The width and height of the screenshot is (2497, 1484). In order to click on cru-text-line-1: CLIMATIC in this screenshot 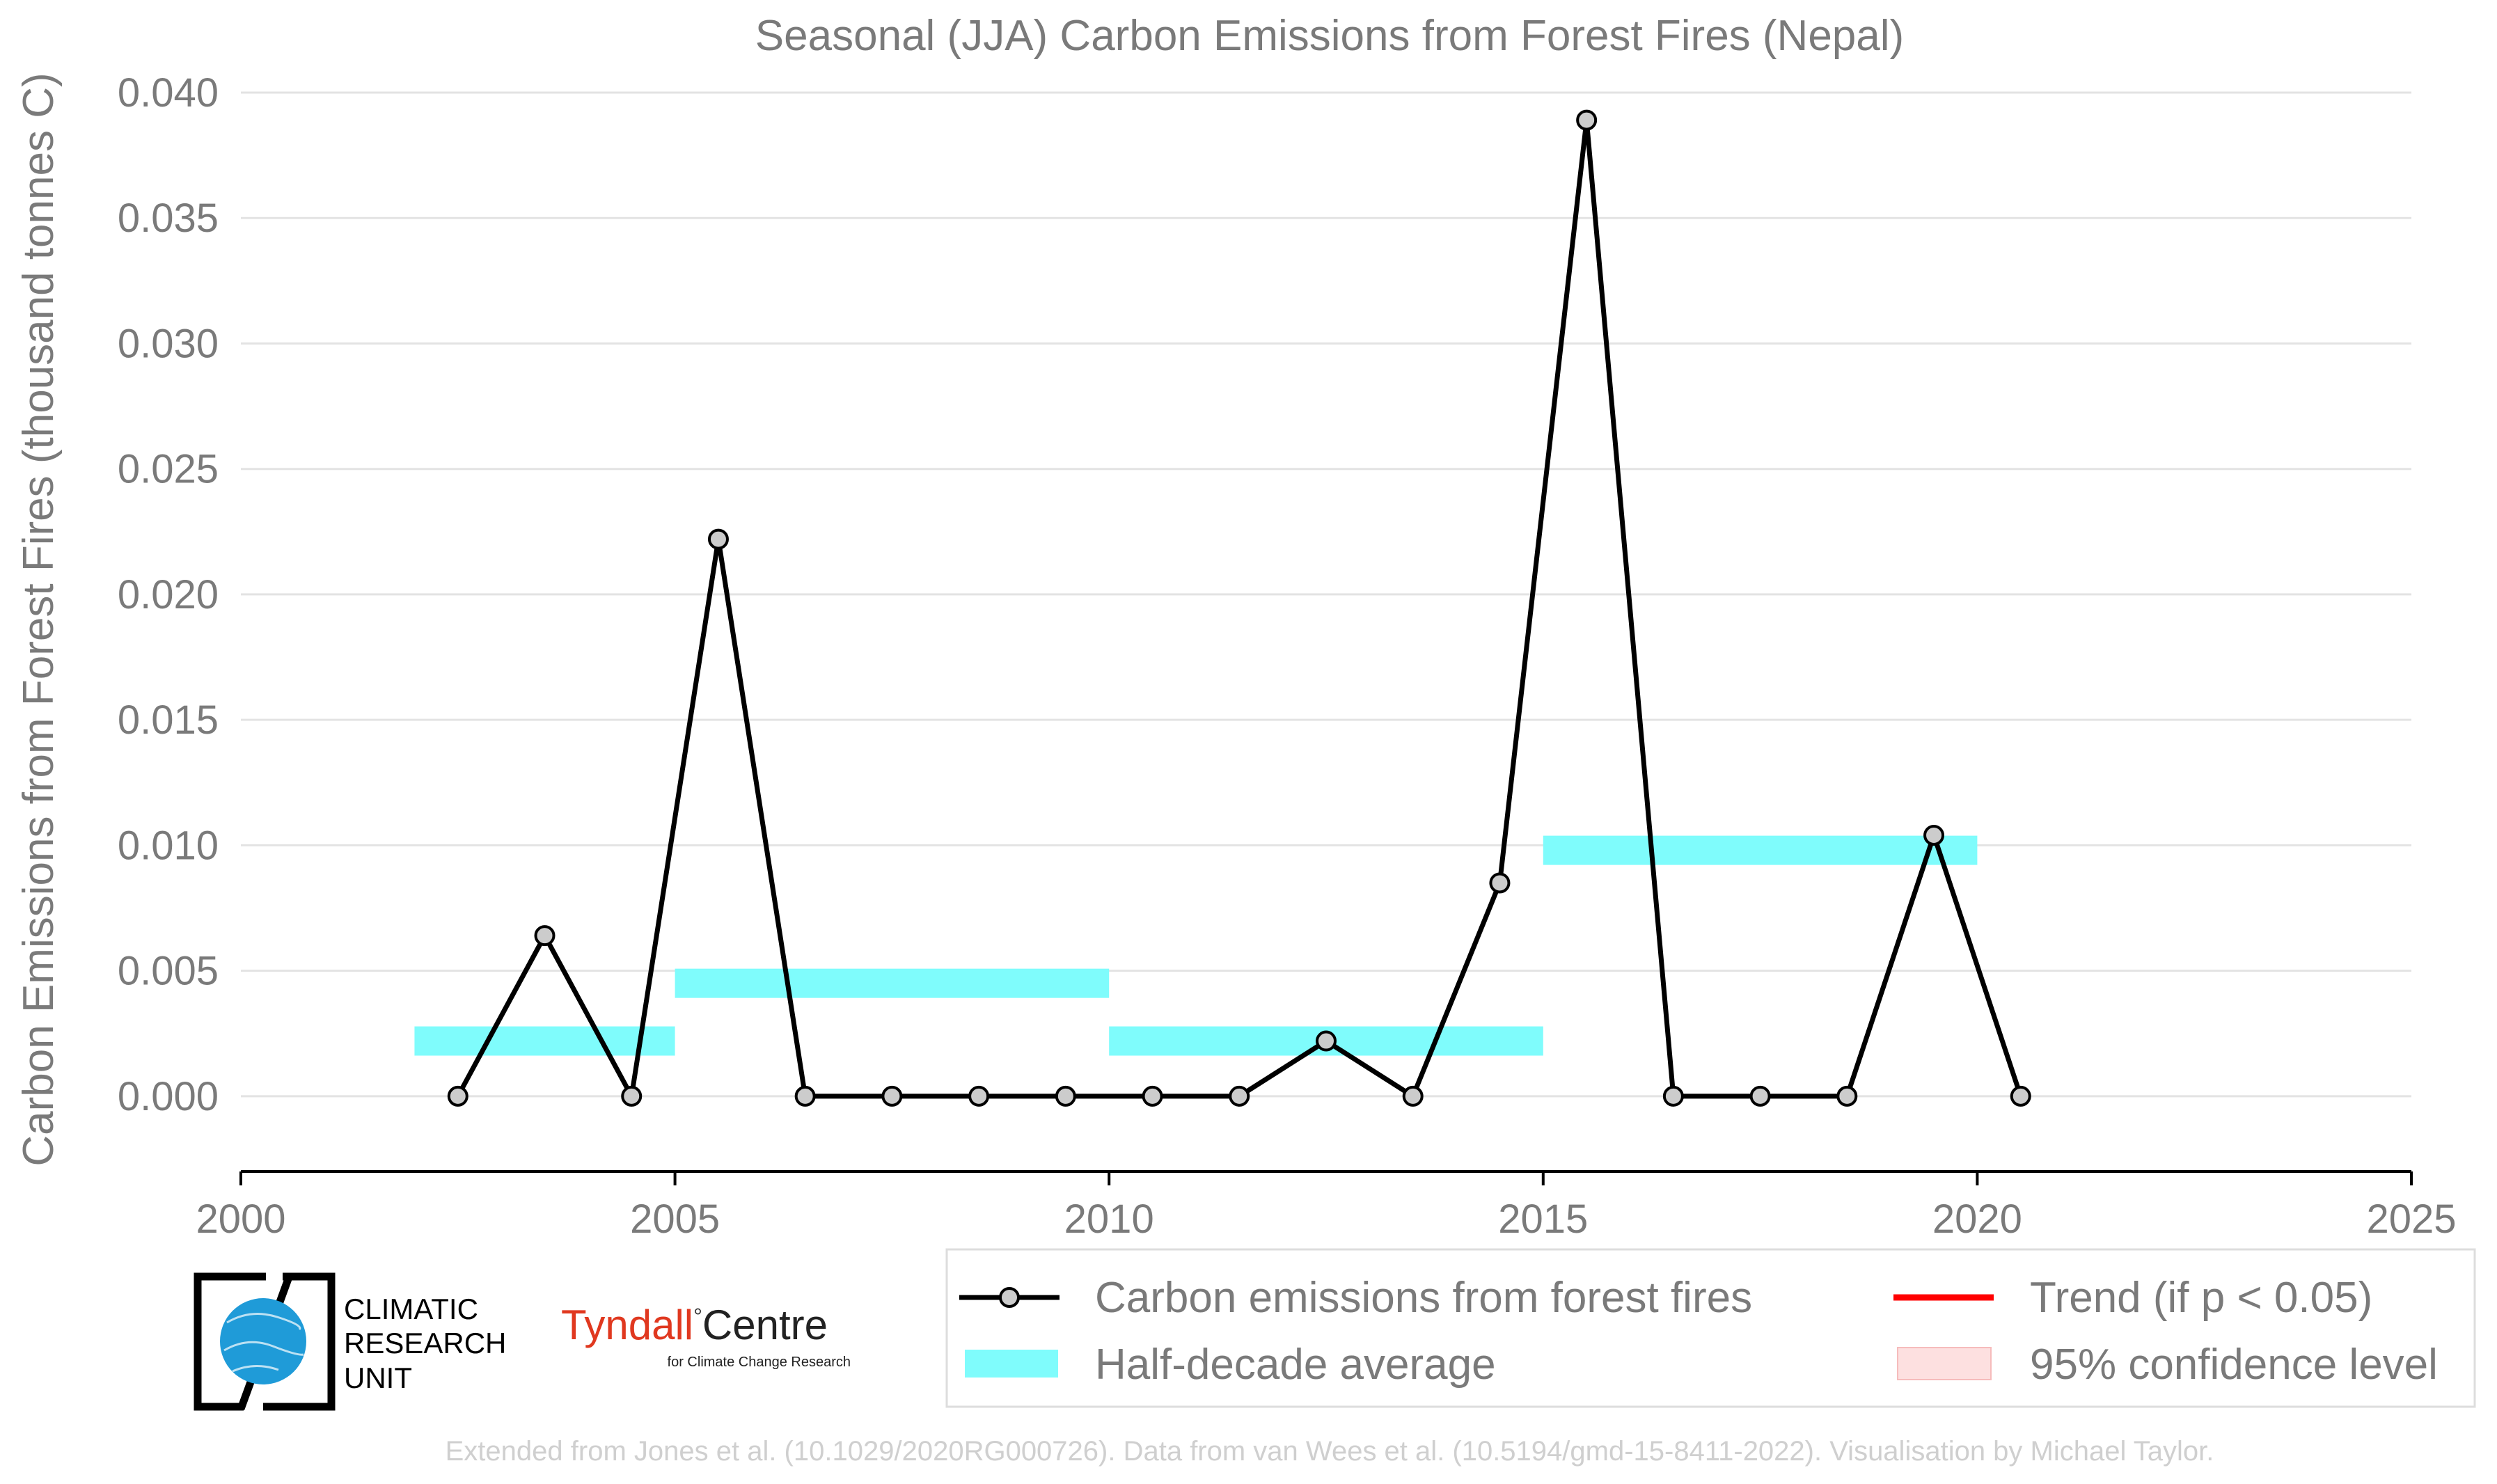, I will do `click(411, 1309)`.